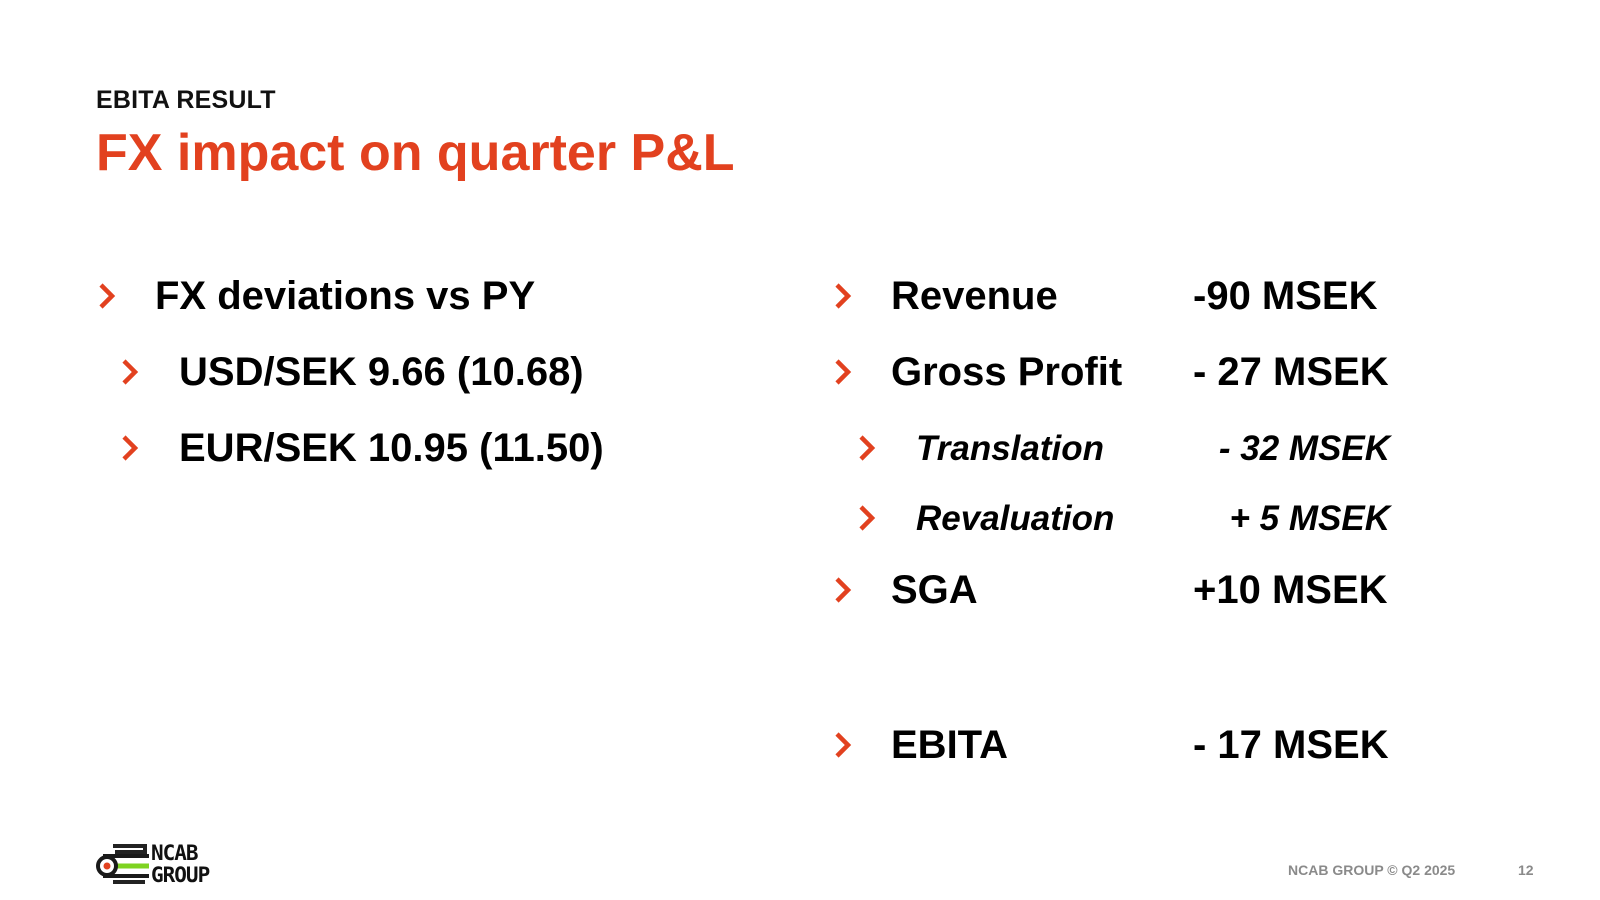 This screenshot has width=1600, height=900. Describe the element at coordinates (950, 745) in the screenshot. I see `row-label-ebita: EBITA` at that location.